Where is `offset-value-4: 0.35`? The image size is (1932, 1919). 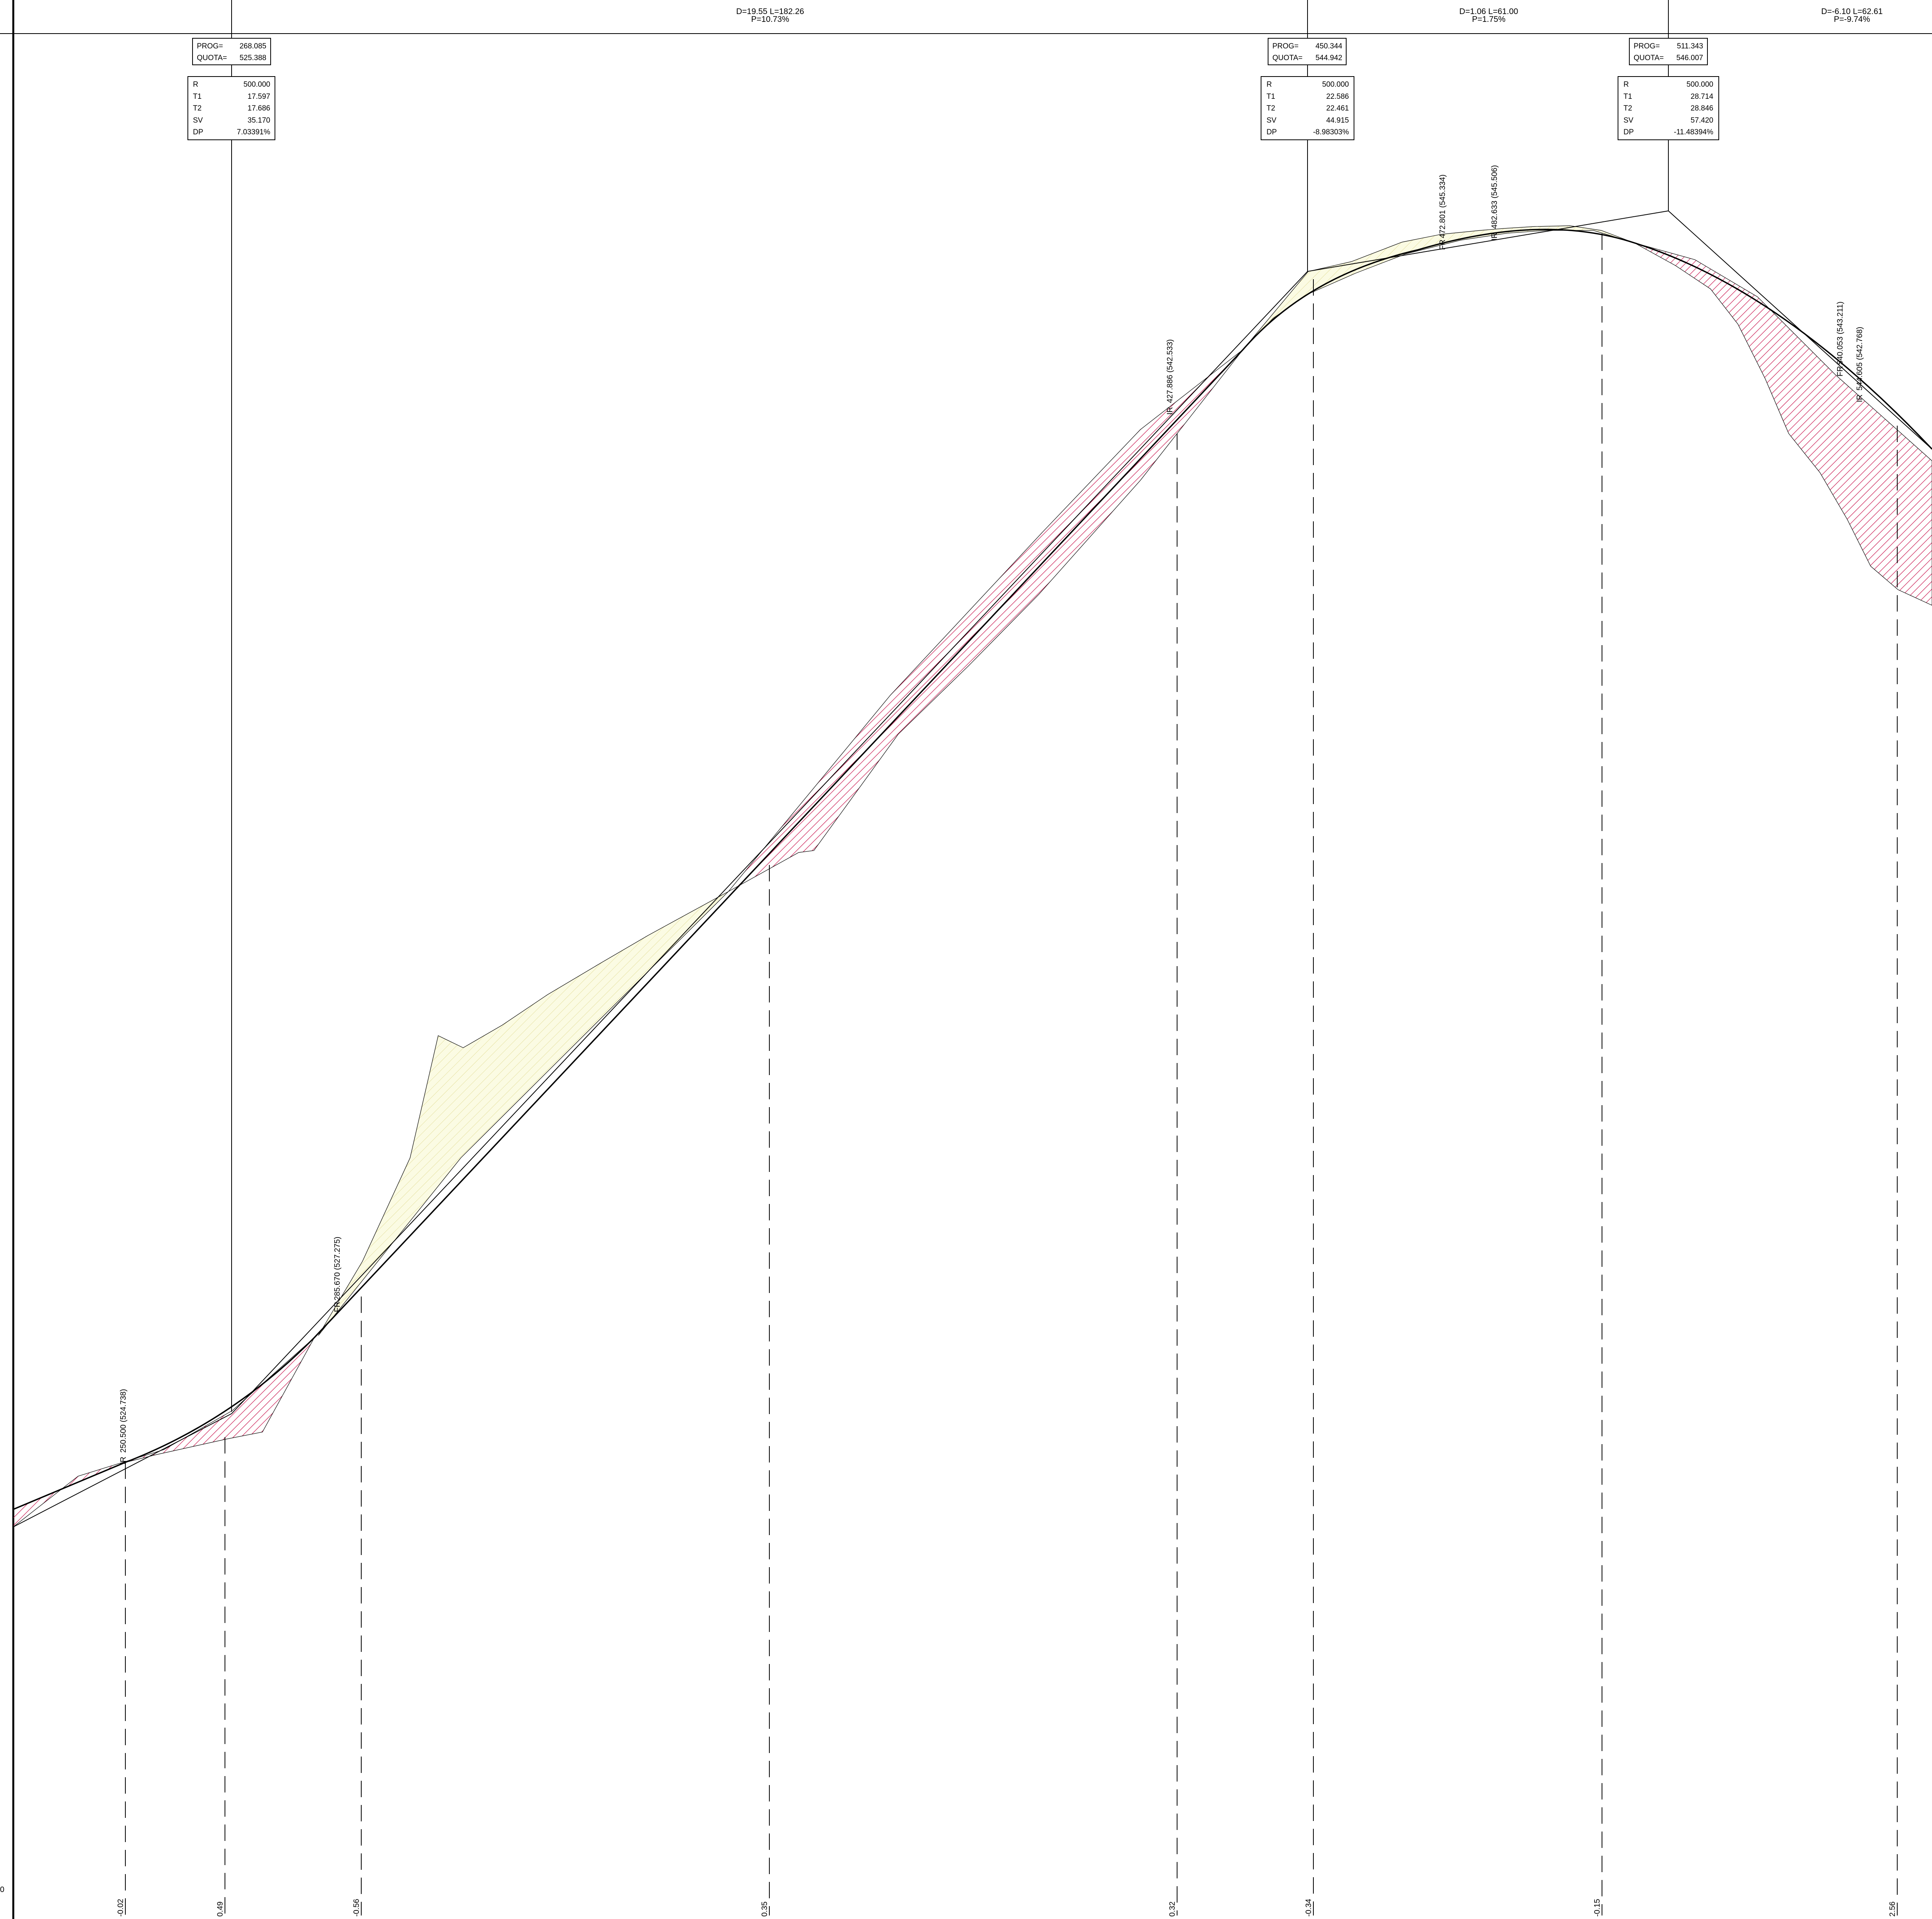
offset-value-4: 0.35 is located at coordinates (764, 1909).